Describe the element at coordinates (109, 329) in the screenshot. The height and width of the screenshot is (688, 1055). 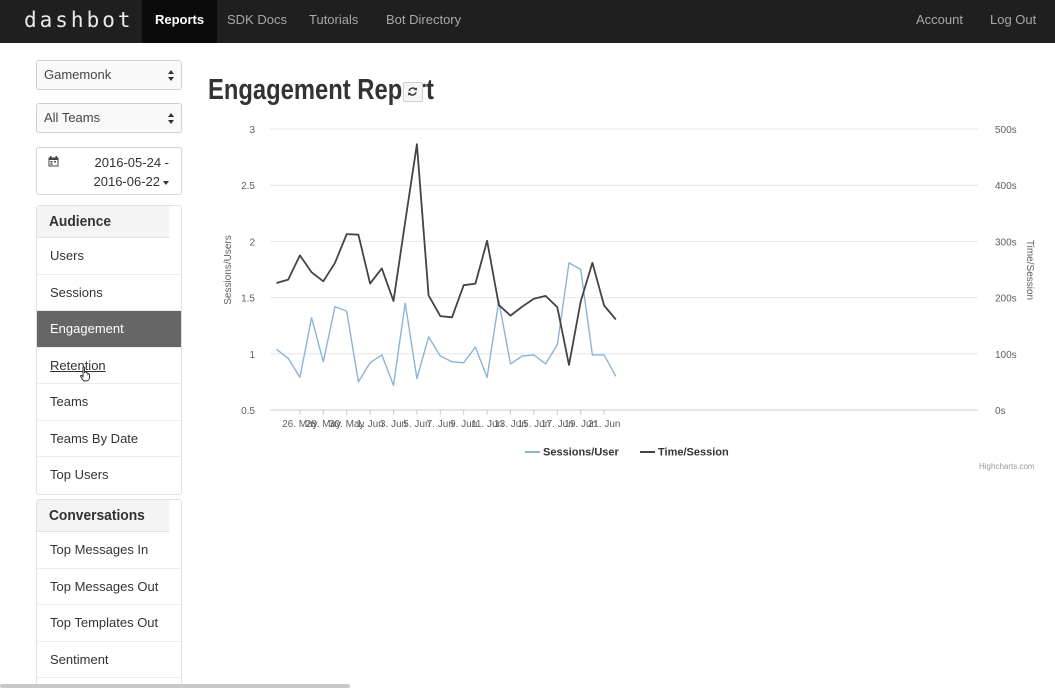
I see `sidebar-item-engagement: Engagement` at that location.